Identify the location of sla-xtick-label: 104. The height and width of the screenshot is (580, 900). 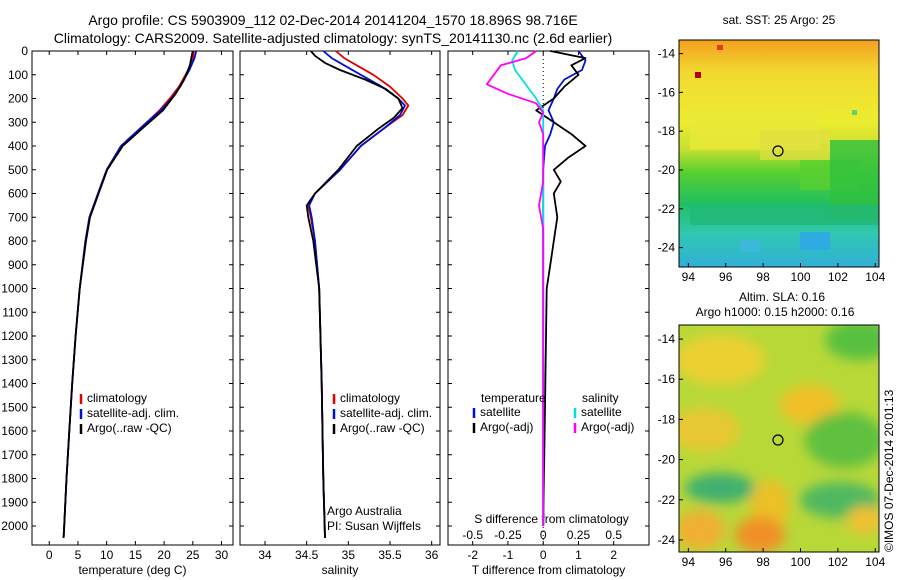
(875, 562).